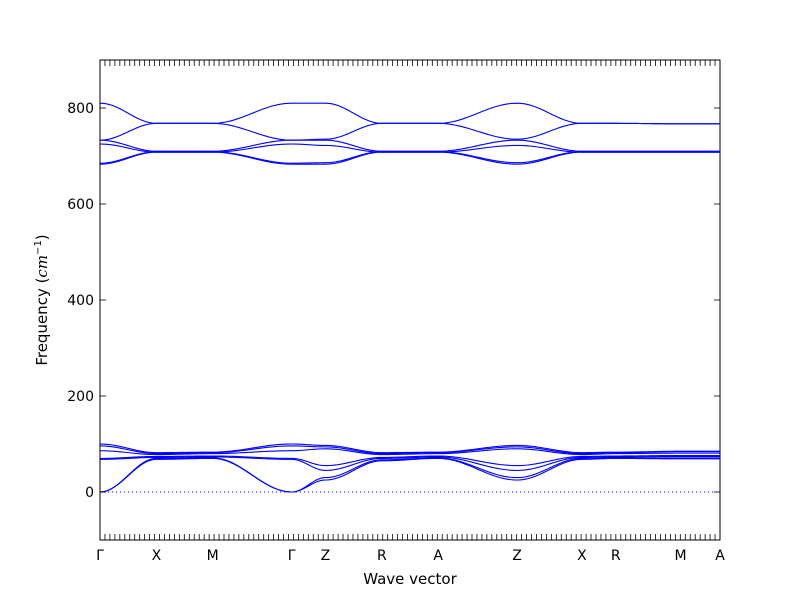 The width and height of the screenshot is (800, 600). What do you see at coordinates (410, 579) in the screenshot?
I see `x-axis-label: Wave vector` at bounding box center [410, 579].